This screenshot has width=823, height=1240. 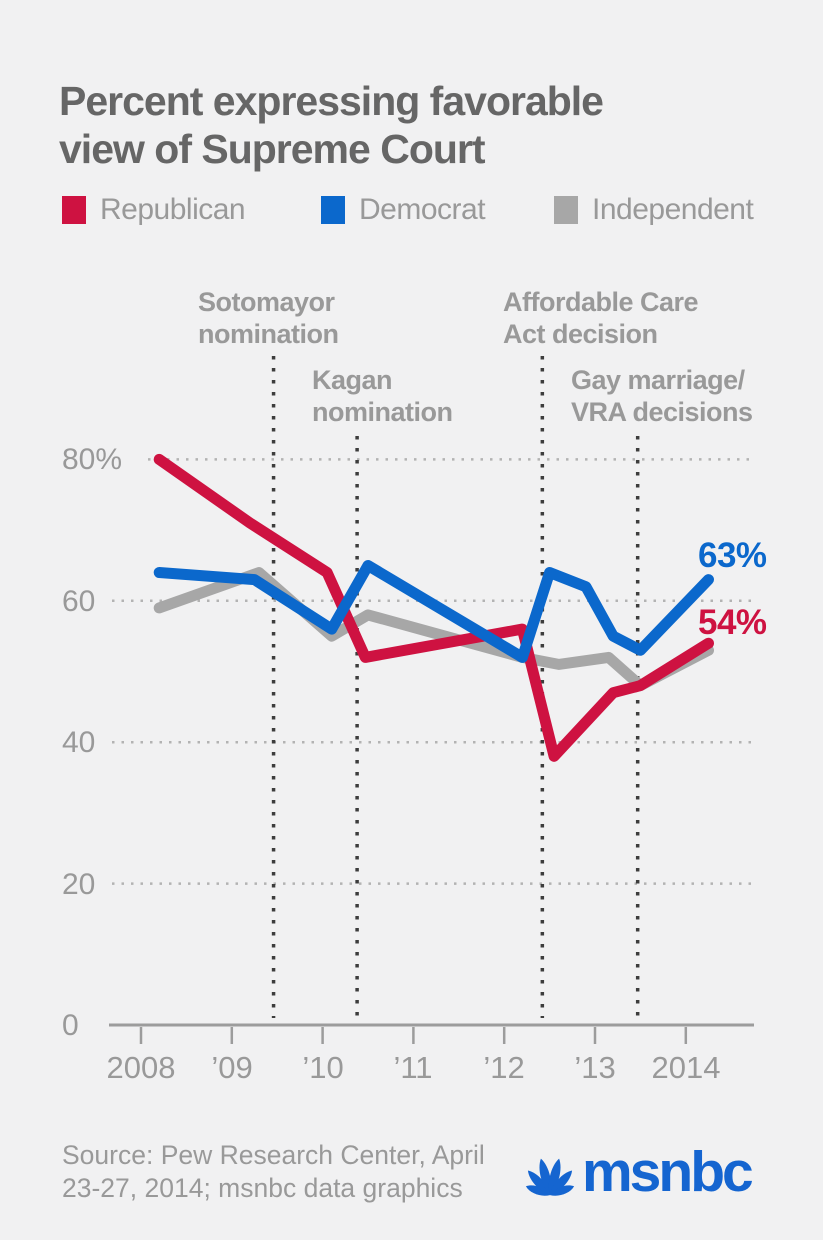 What do you see at coordinates (686, 1067) in the screenshot?
I see `x-axis-label-2014: 2014` at bounding box center [686, 1067].